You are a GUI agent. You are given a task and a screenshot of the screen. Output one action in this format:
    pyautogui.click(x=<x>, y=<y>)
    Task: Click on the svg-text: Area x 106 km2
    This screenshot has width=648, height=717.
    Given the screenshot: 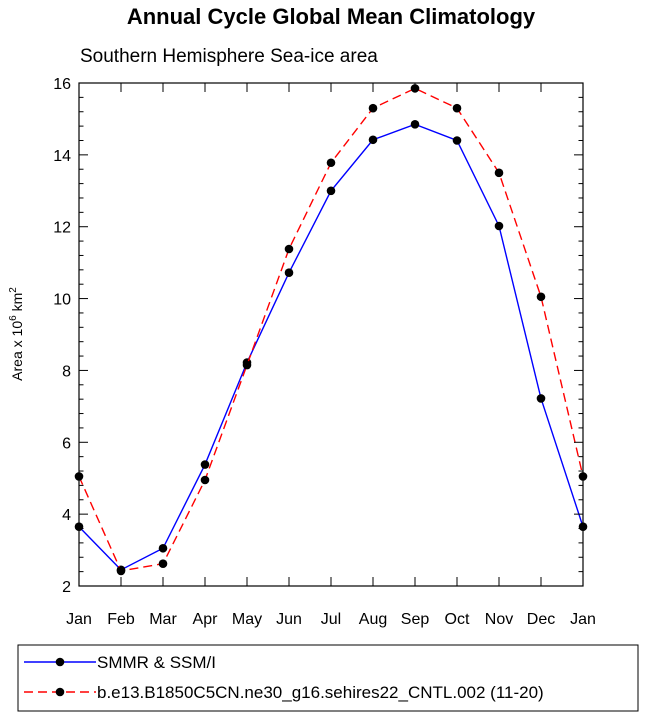 What is the action you would take?
    pyautogui.click(x=16, y=334)
    